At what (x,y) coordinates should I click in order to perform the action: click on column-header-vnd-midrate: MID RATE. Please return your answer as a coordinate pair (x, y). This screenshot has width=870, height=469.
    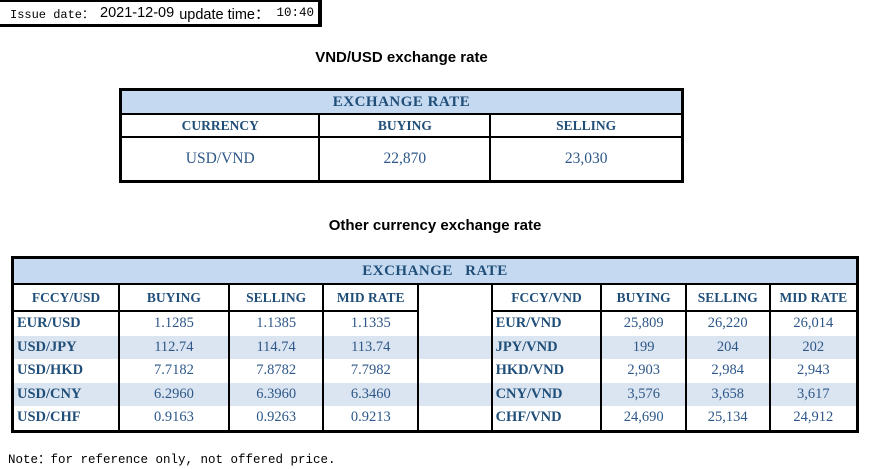
    Looking at the image, I should click on (813, 297).